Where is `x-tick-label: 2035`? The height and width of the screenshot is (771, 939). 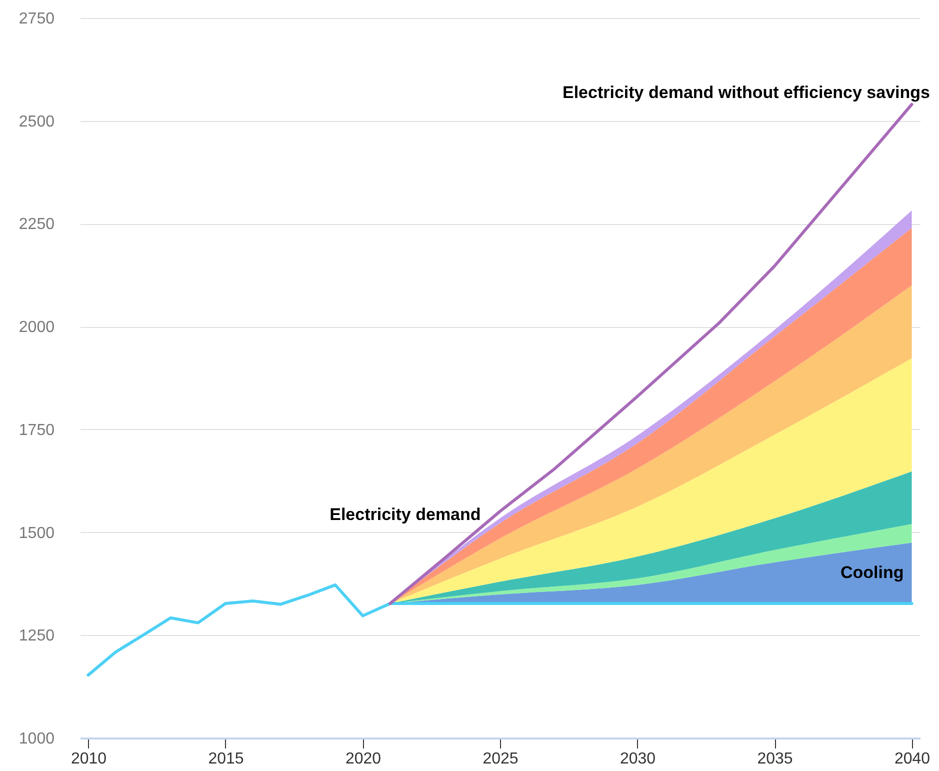 x-tick-label: 2035 is located at coordinates (775, 759).